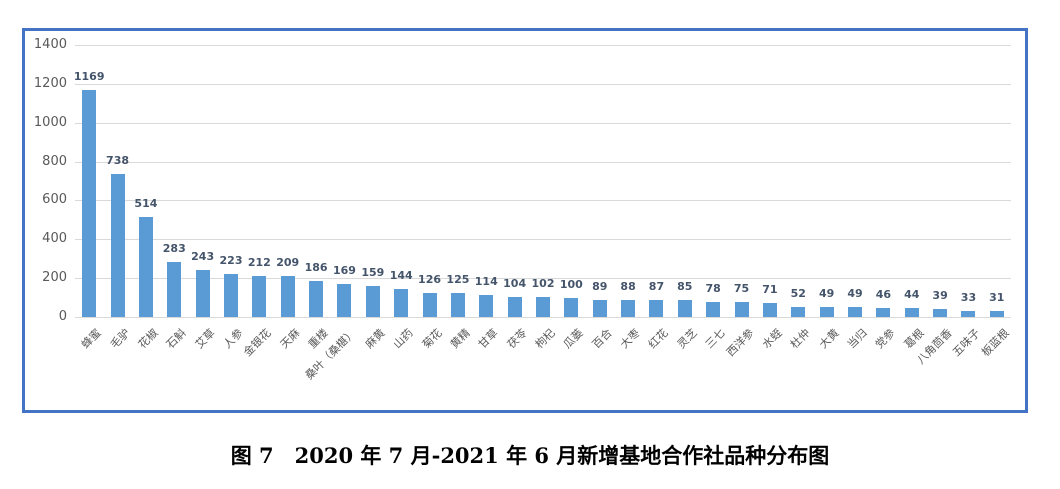 The height and width of the screenshot is (489, 1060). What do you see at coordinates (940, 296) in the screenshot?
I see `bar-value-label: 39` at bounding box center [940, 296].